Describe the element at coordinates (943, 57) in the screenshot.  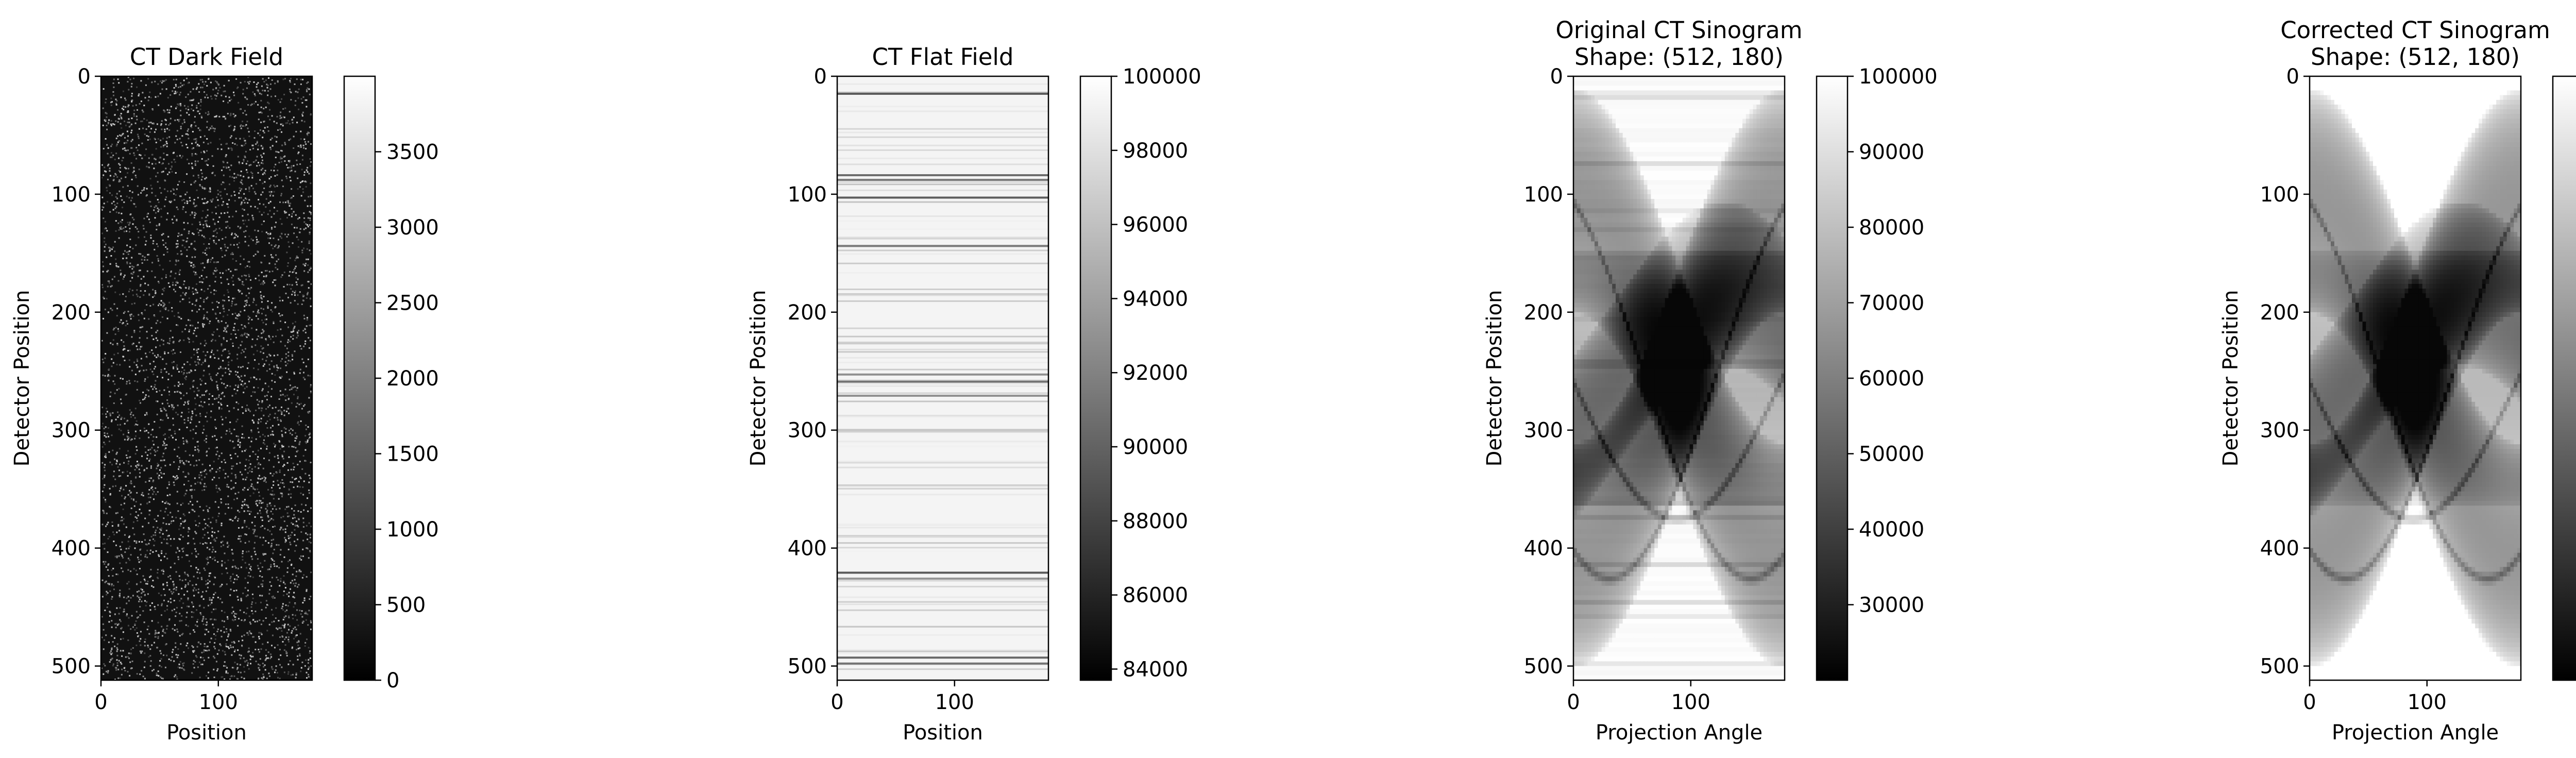
I see `chart-title: CT Flat Field` at that location.